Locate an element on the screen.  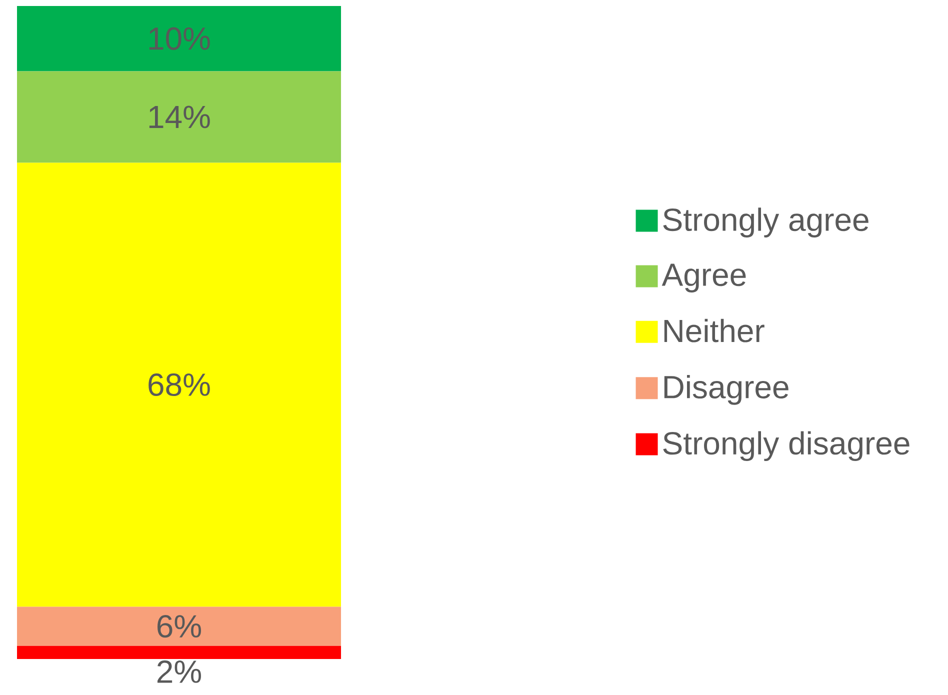
data-label: 6% is located at coordinates (179, 626).